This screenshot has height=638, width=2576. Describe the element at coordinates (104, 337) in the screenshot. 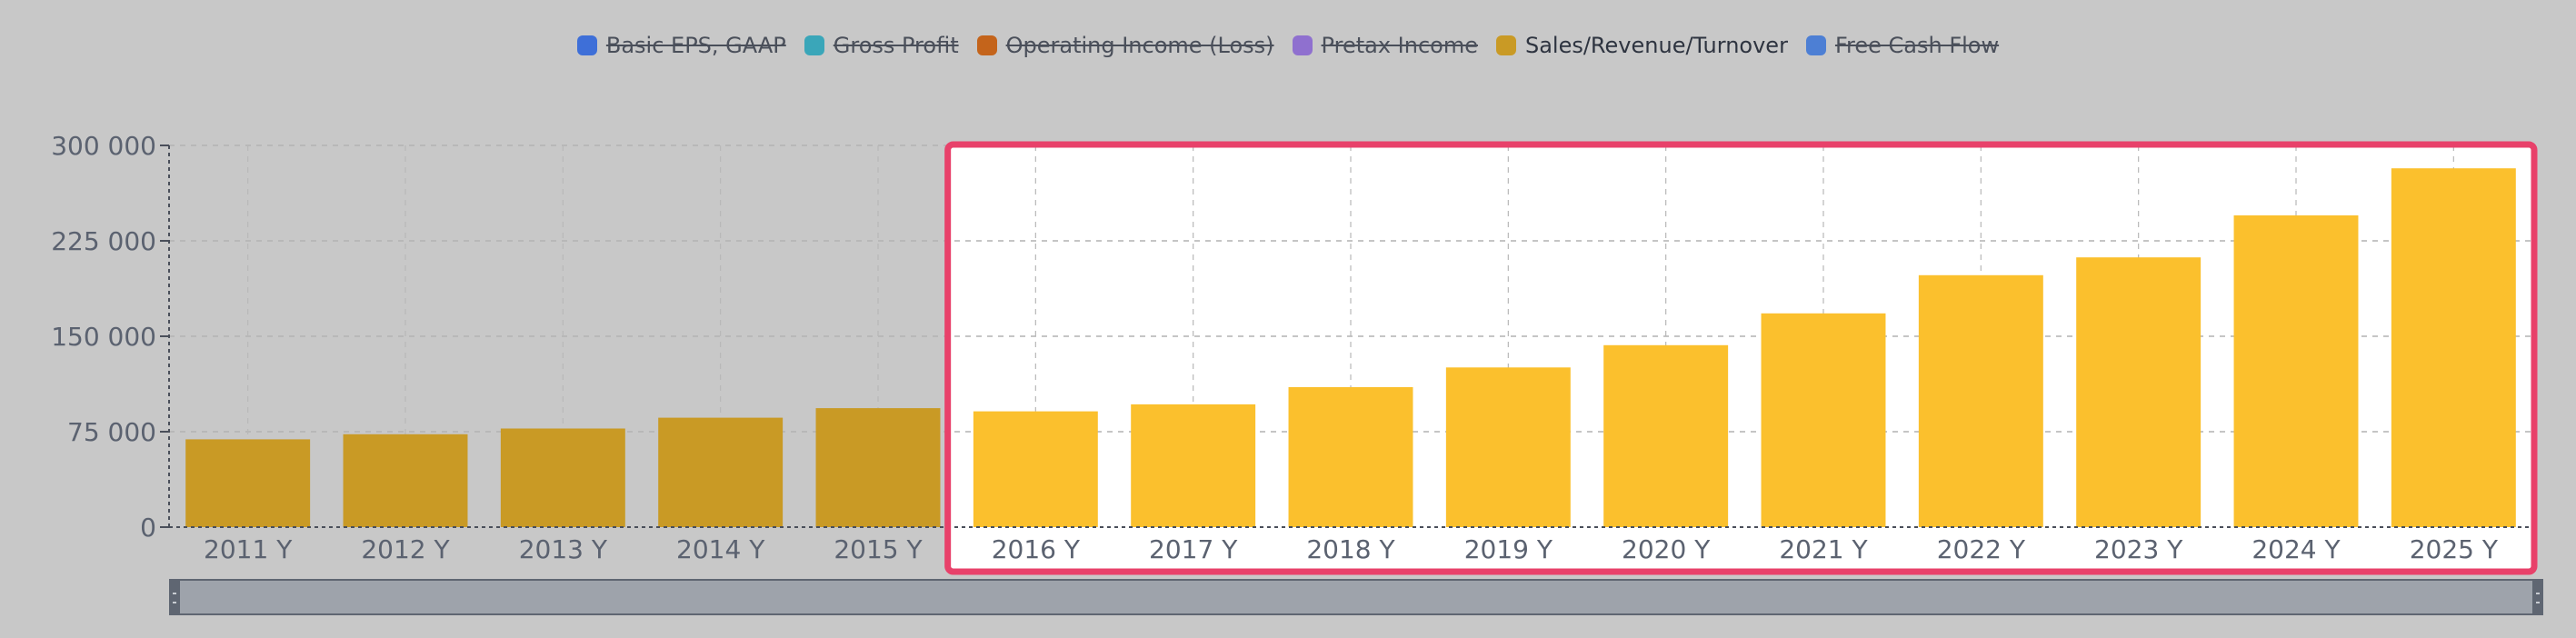

I see `y-tick-label: 150 000` at that location.